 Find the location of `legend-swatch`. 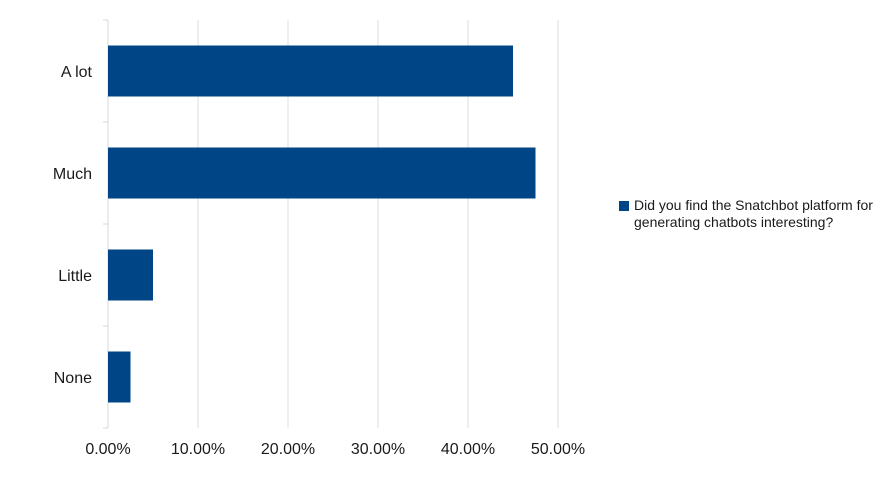

legend-swatch is located at coordinates (624, 206).